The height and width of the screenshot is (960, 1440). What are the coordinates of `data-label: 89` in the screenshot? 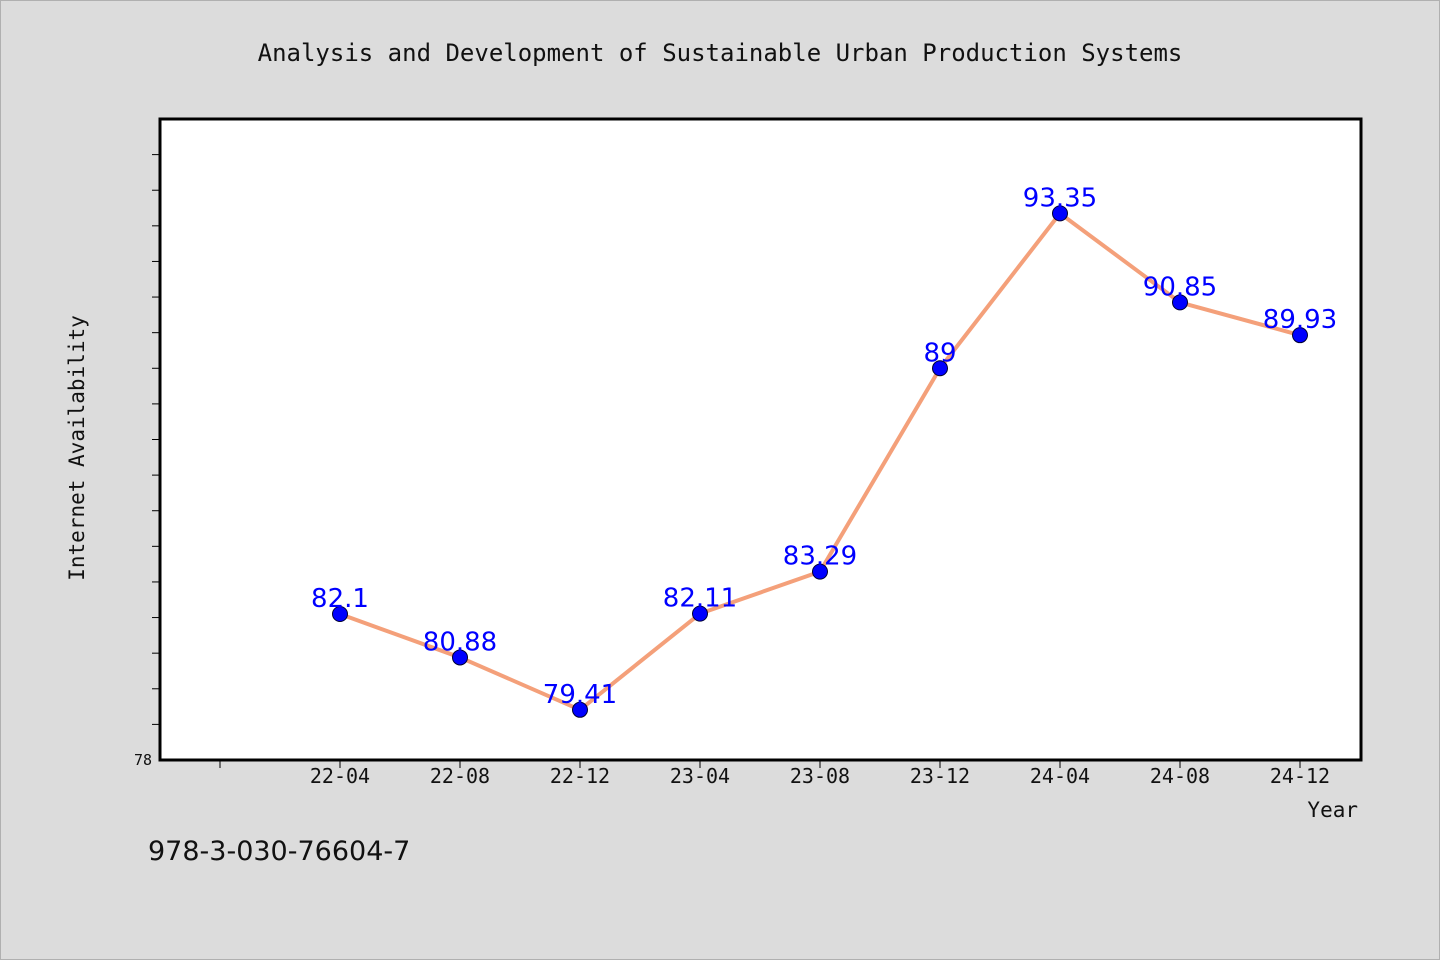 It's located at (939, 353).